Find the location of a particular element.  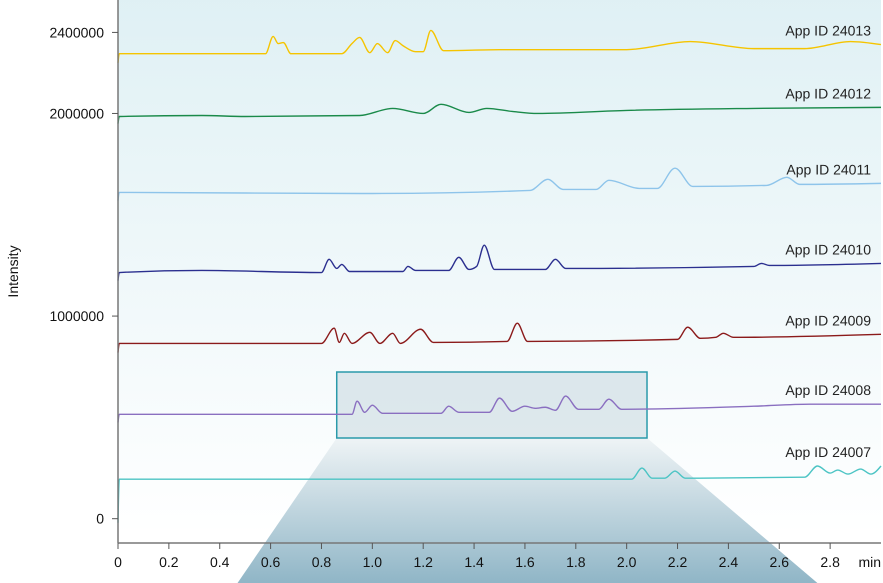

y-tick-label: 2000000 is located at coordinates (76, 113).